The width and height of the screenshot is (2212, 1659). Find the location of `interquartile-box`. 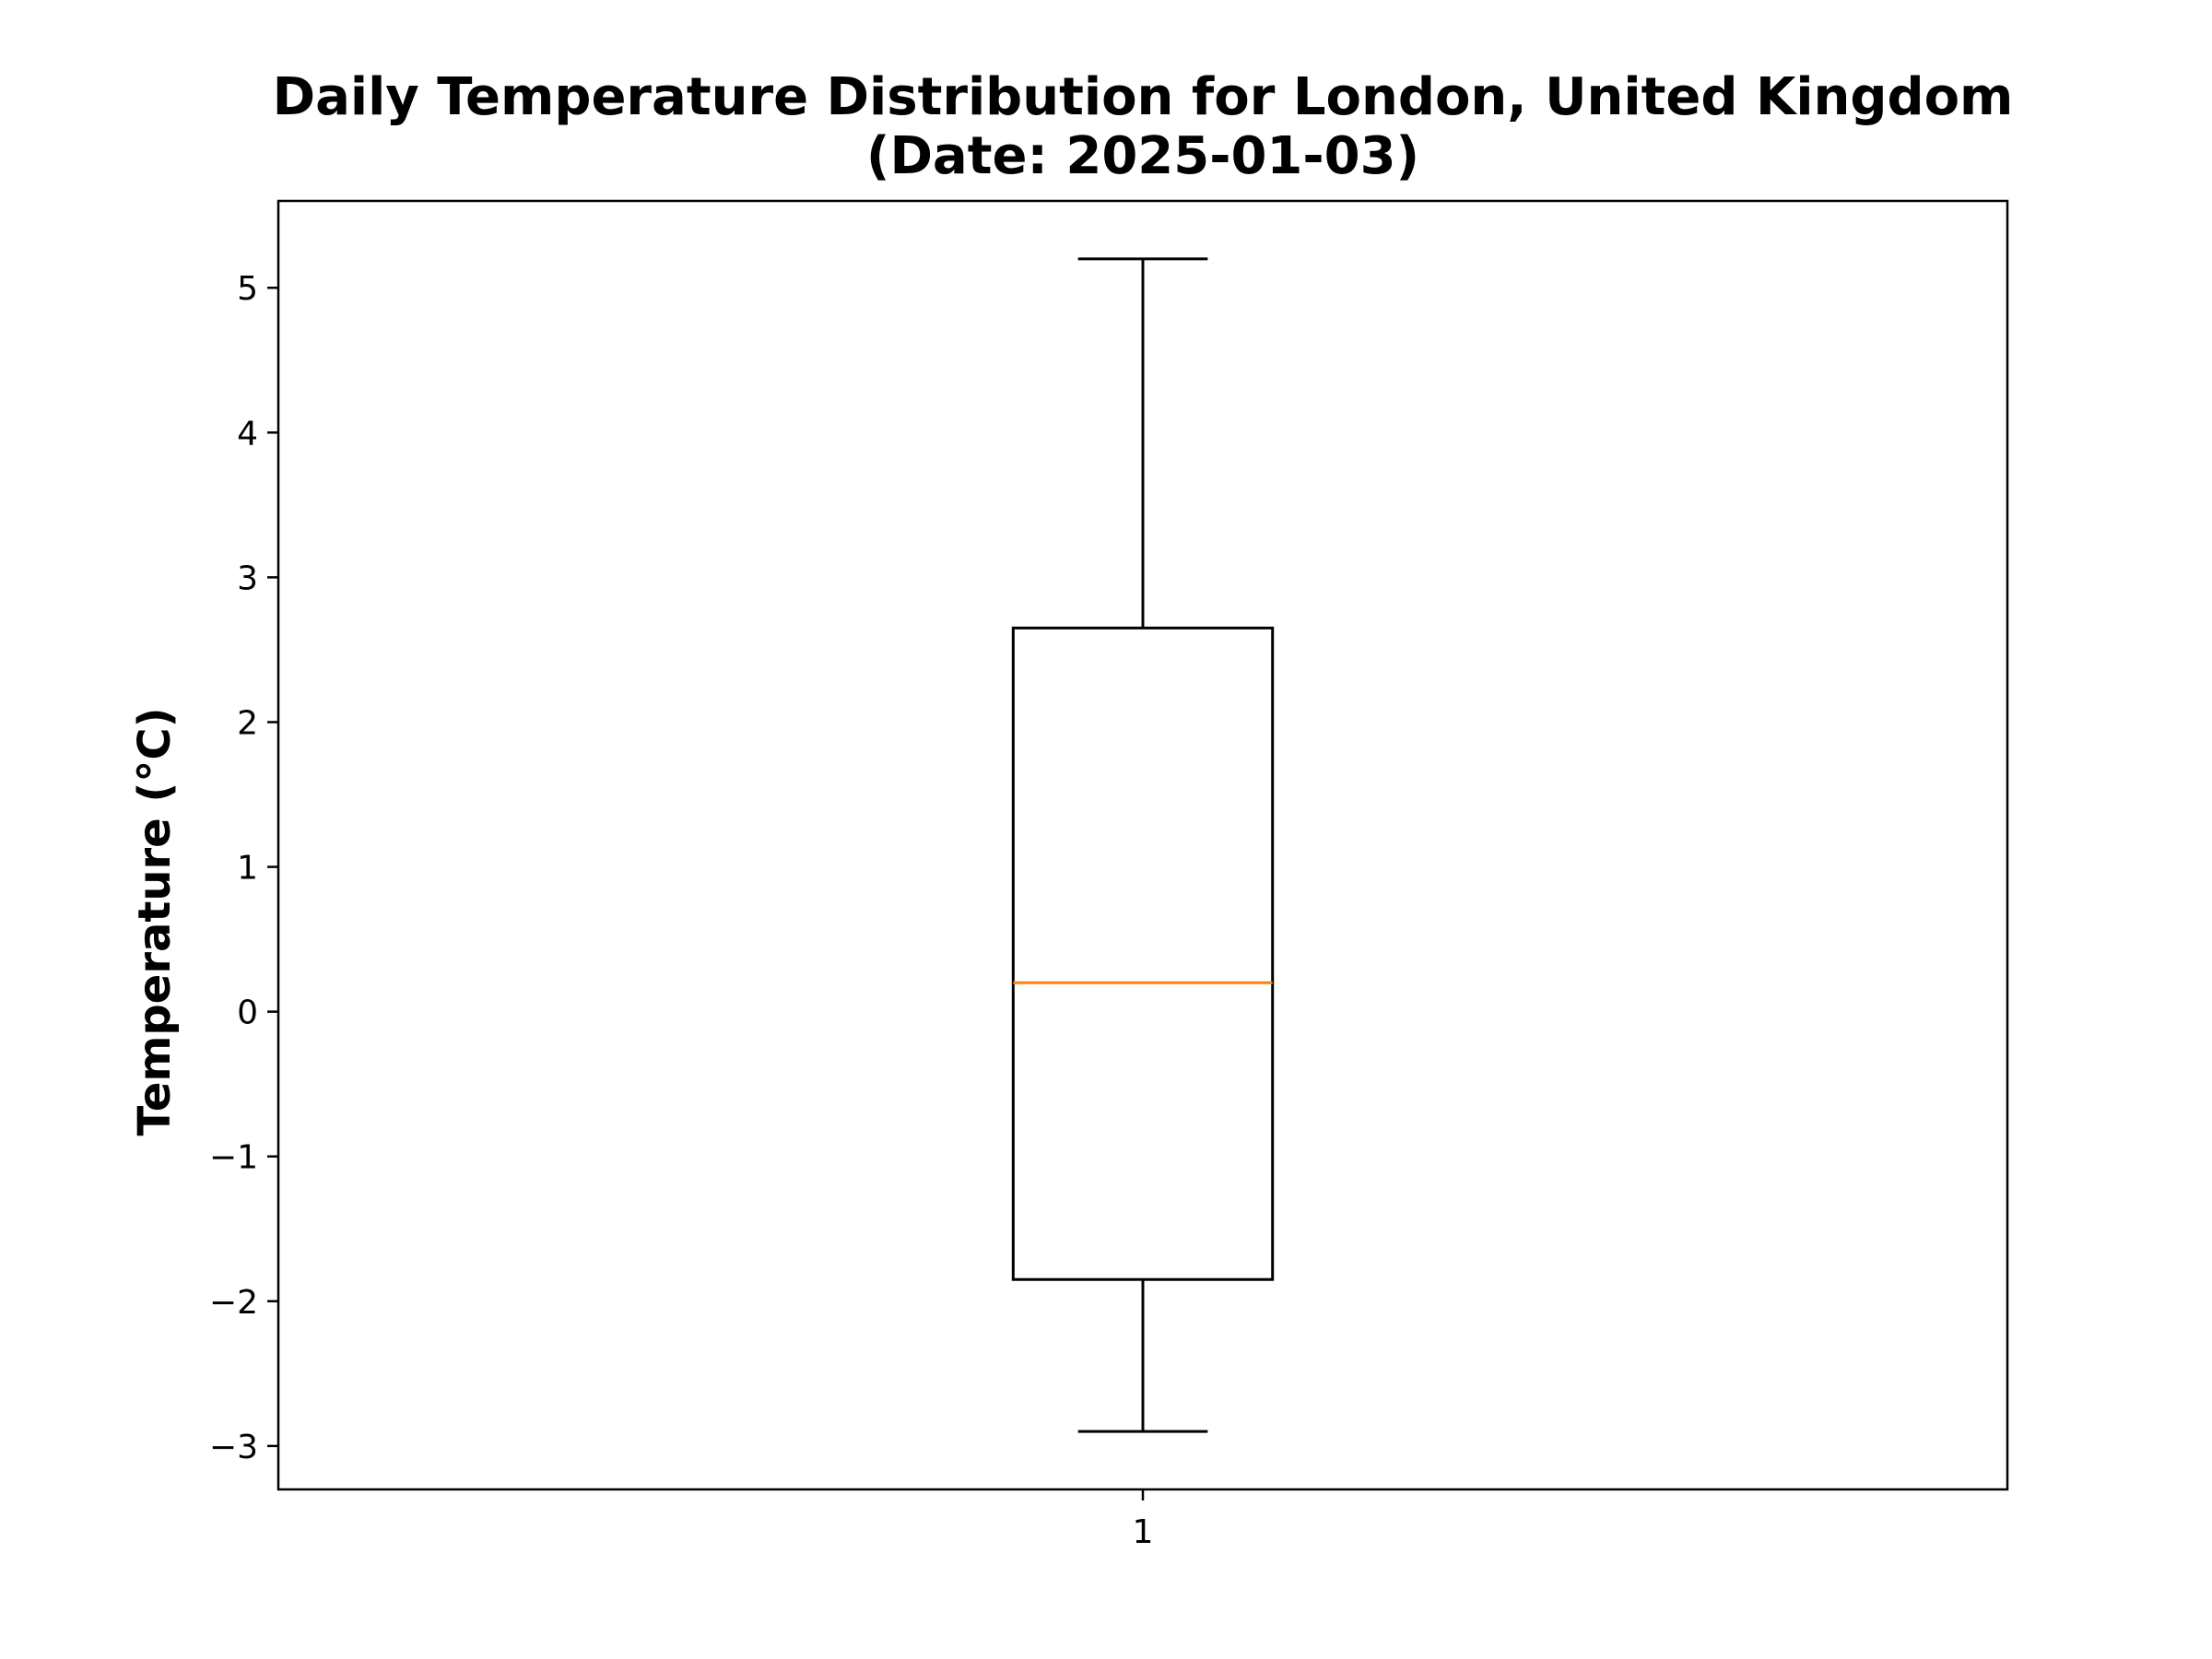

interquartile-box is located at coordinates (1143, 953).